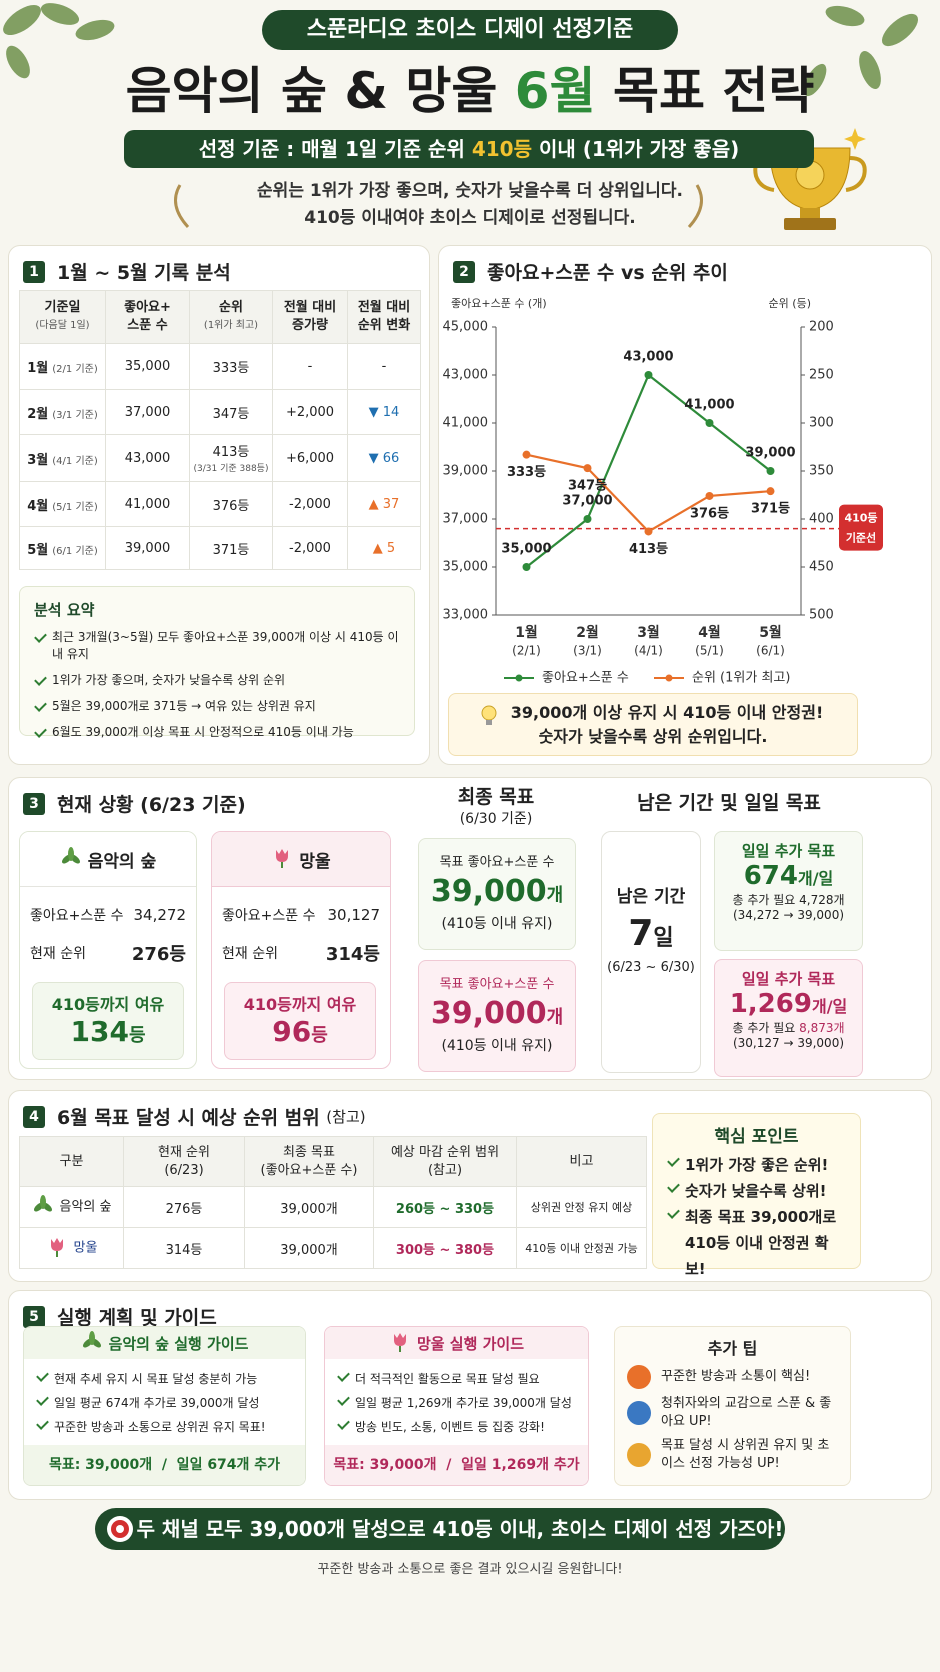  I want to click on cell-text: 300등 ~ 380등, so click(445, 1250).